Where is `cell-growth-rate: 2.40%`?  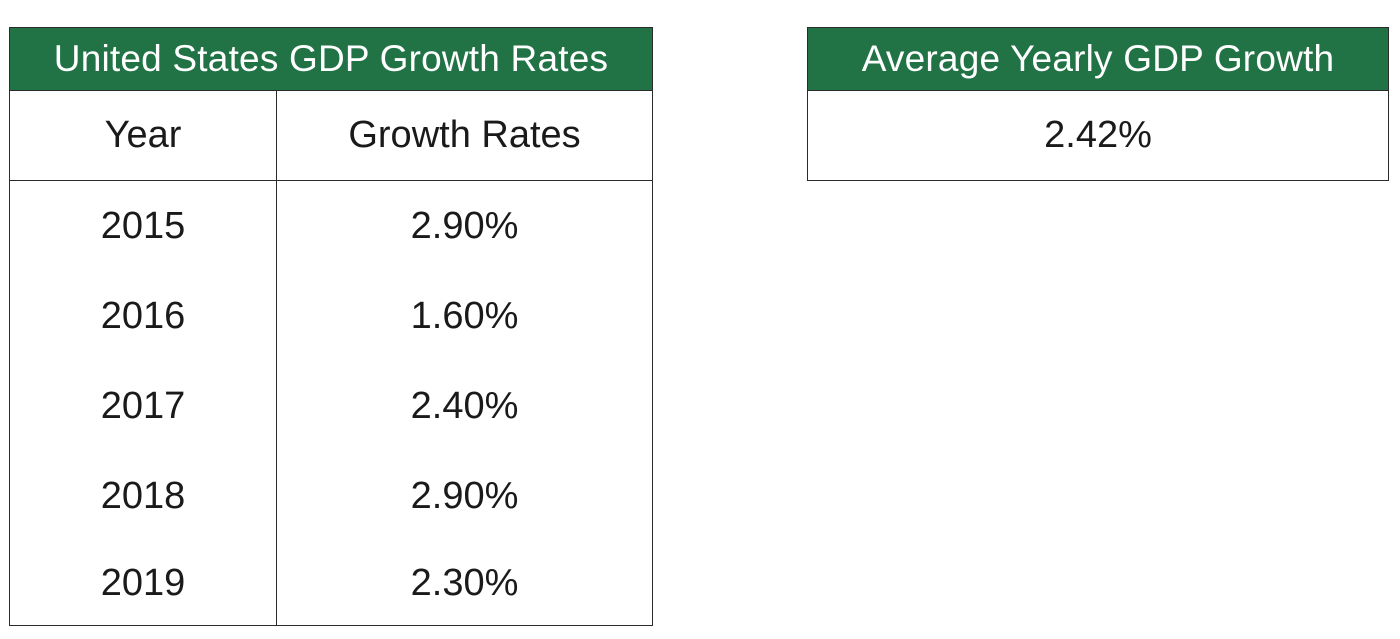 cell-growth-rate: 2.40% is located at coordinates (464, 405).